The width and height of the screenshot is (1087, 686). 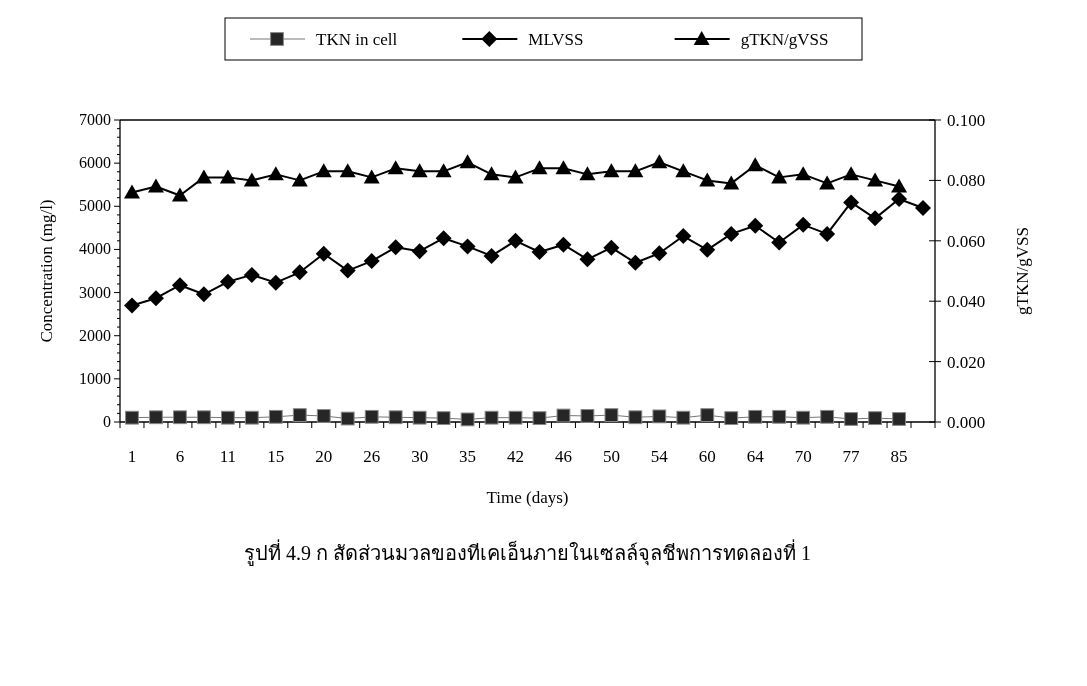 I want to click on y-tick-label: 2000, so click(x=95, y=335).